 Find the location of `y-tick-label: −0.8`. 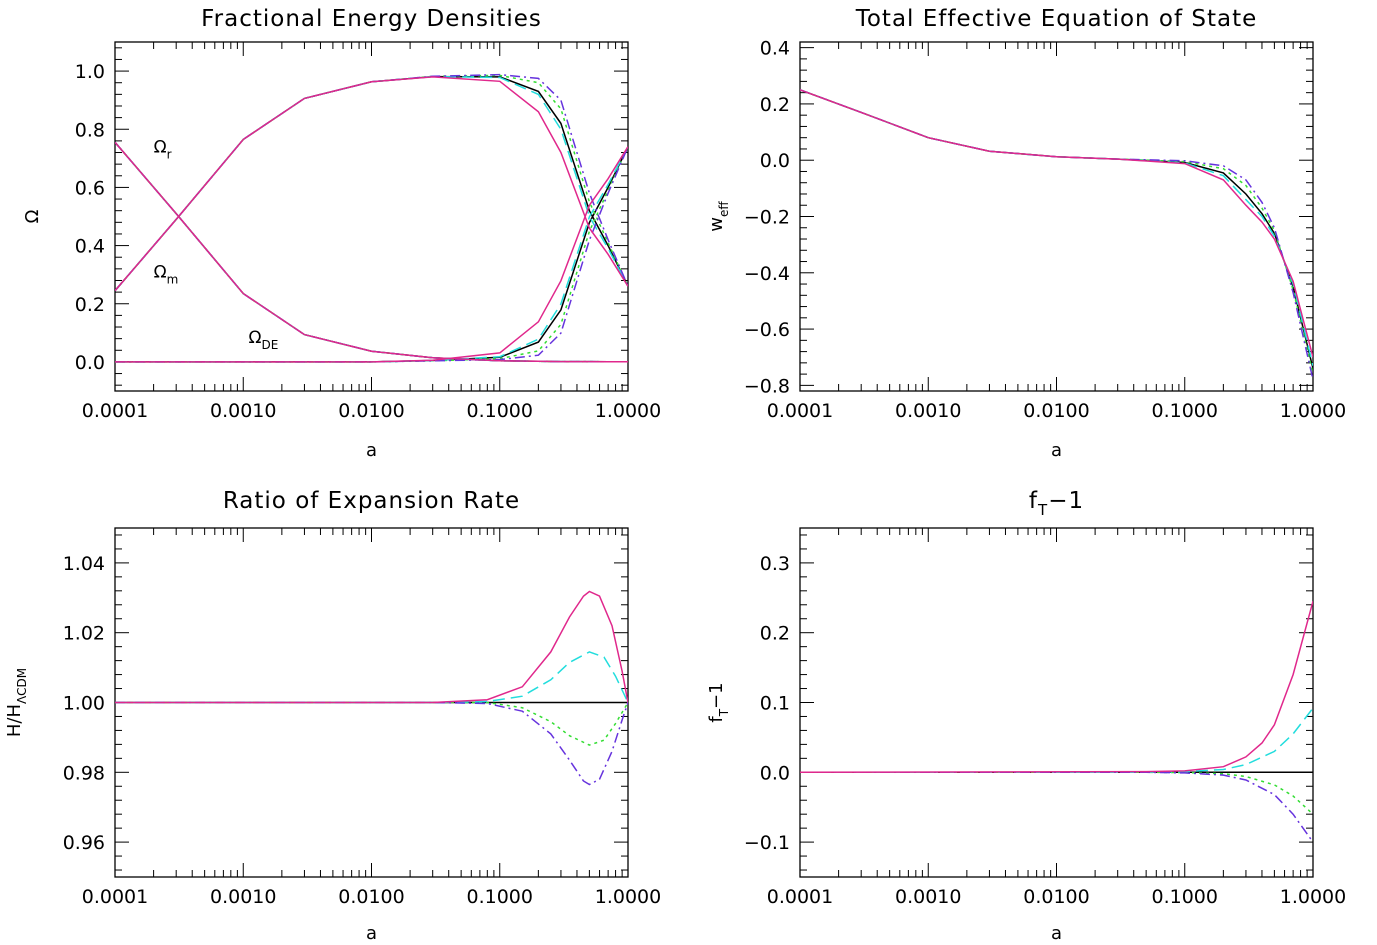

y-tick-label: −0.8 is located at coordinates (767, 386).